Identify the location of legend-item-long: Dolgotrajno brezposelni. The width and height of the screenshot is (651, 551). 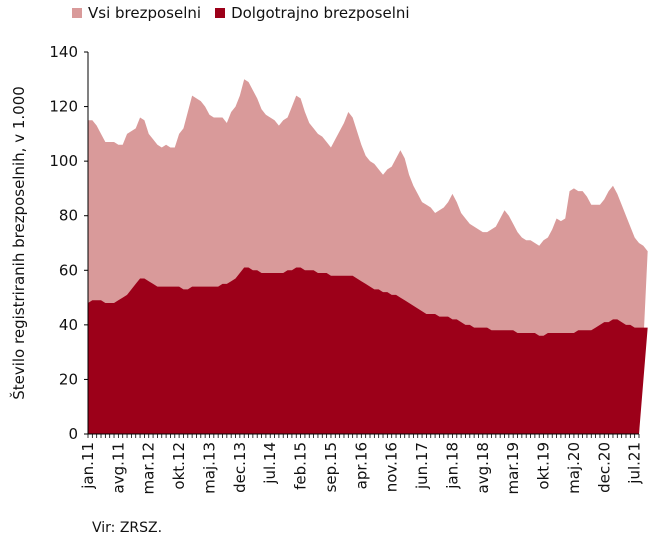
(312, 13).